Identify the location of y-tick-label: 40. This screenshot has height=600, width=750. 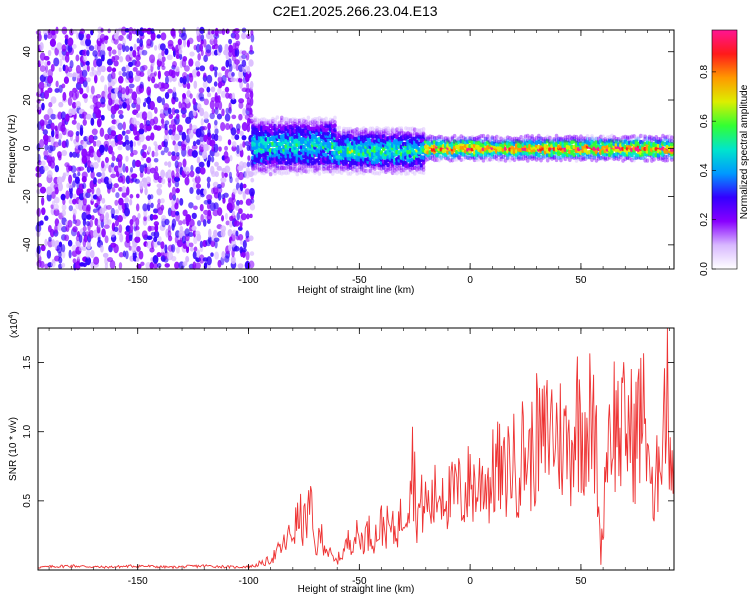
(27, 52).